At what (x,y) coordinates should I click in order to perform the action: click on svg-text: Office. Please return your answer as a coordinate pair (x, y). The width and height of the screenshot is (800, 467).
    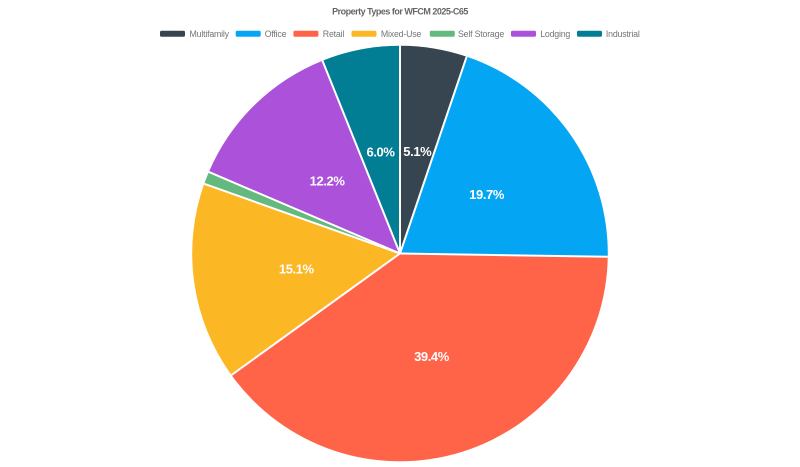
    Looking at the image, I should click on (276, 34).